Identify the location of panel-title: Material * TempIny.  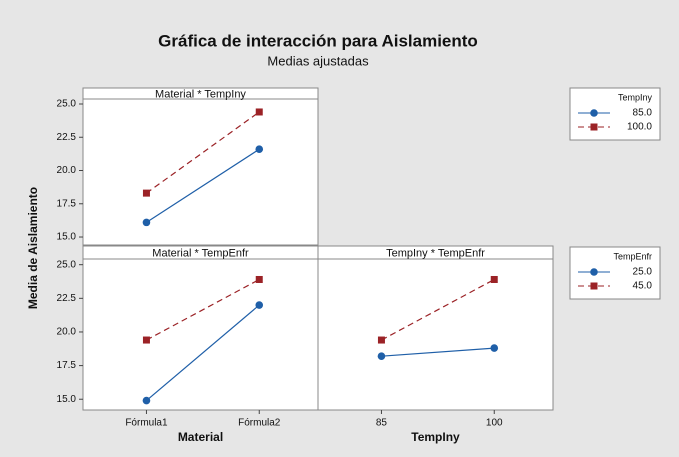
(200, 94).